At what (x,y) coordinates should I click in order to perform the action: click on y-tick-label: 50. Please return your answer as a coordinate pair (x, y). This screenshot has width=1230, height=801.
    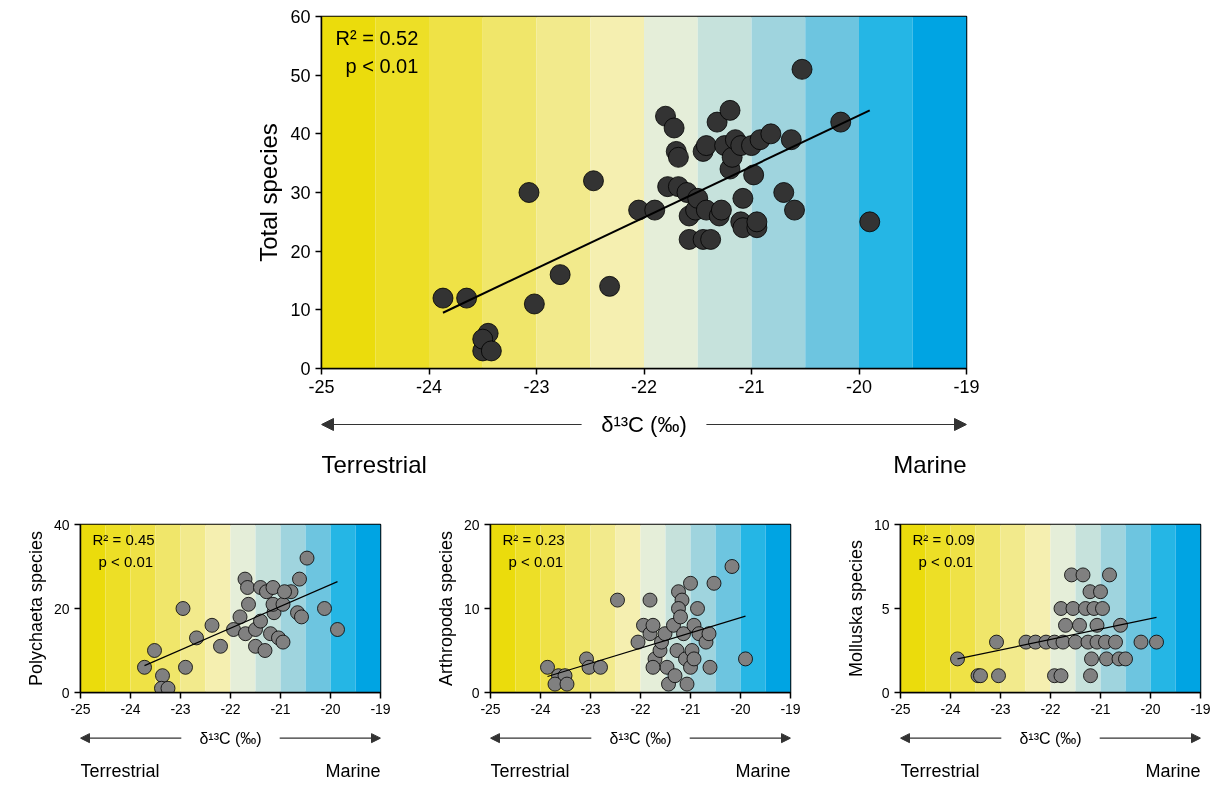
    Looking at the image, I should click on (300, 75).